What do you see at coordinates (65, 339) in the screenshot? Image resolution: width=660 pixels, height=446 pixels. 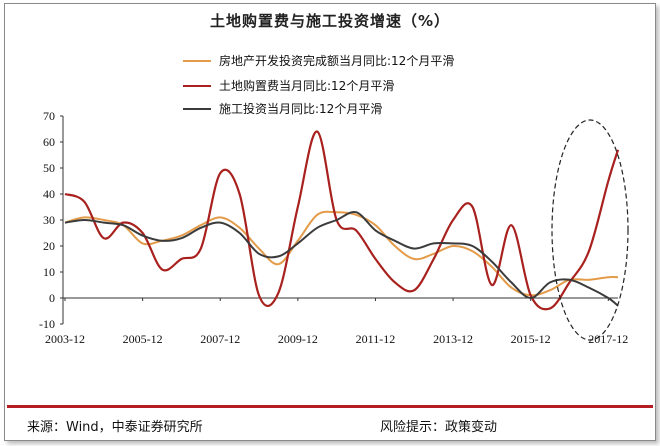 I see `x-tick-label: 2003-12` at bounding box center [65, 339].